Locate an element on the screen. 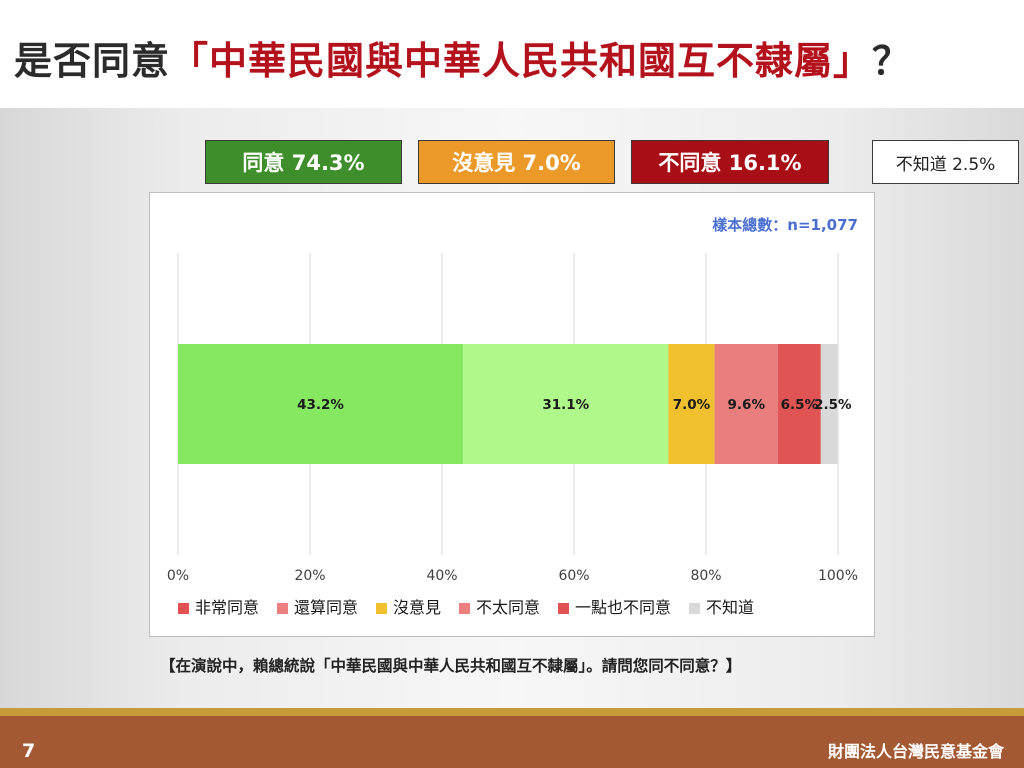 This screenshot has width=1024, height=768. x-tick-label: 20% is located at coordinates (309, 576).